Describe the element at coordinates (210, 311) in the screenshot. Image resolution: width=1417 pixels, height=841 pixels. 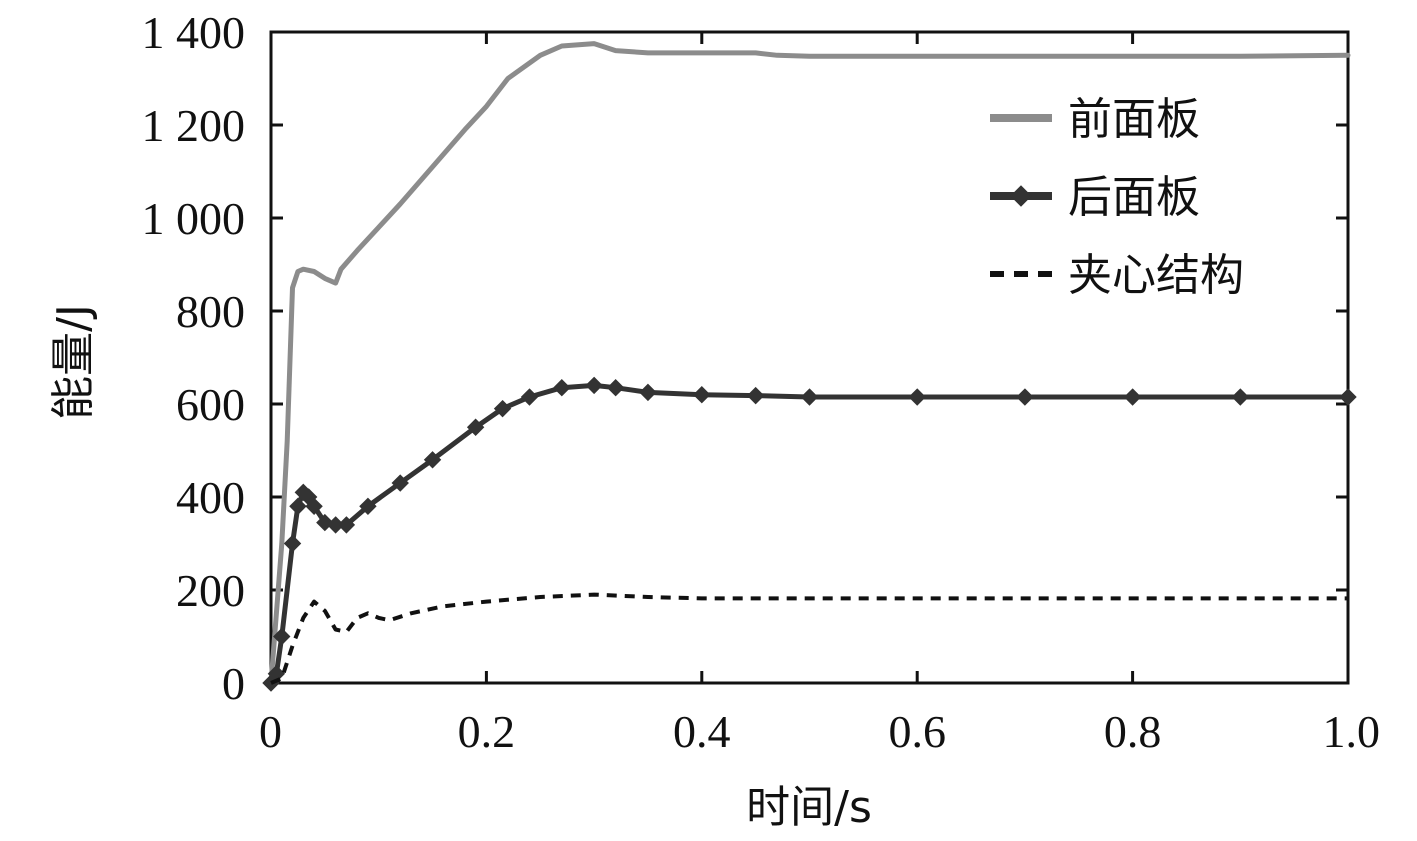
I see `y-tick-label: 800` at that location.